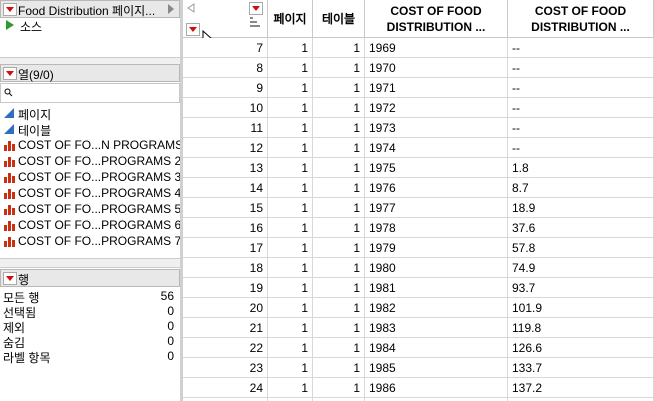 Image resolution: width=654 pixels, height=401 pixels. Describe the element at coordinates (191, 8) in the screenshot. I see `corner-arrow` at that location.